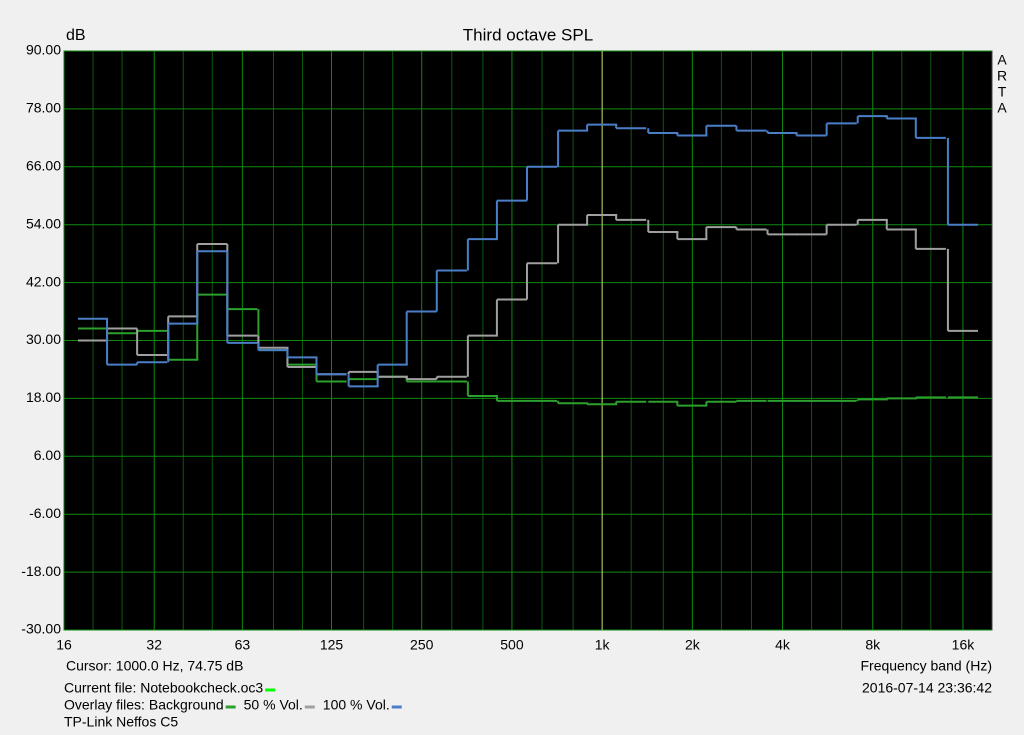 The height and width of the screenshot is (735, 1024). I want to click on legend-label: 50 % Vol., so click(273, 705).